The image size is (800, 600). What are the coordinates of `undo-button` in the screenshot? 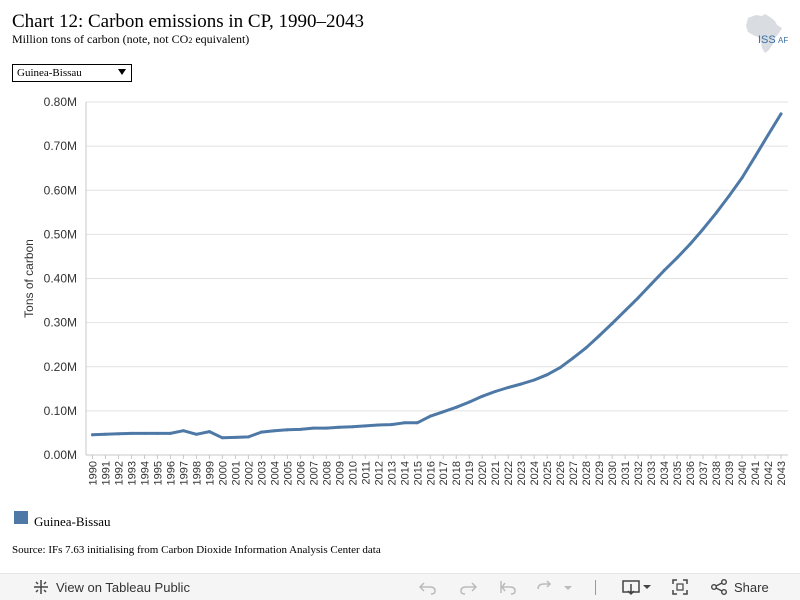 It's located at (428, 587).